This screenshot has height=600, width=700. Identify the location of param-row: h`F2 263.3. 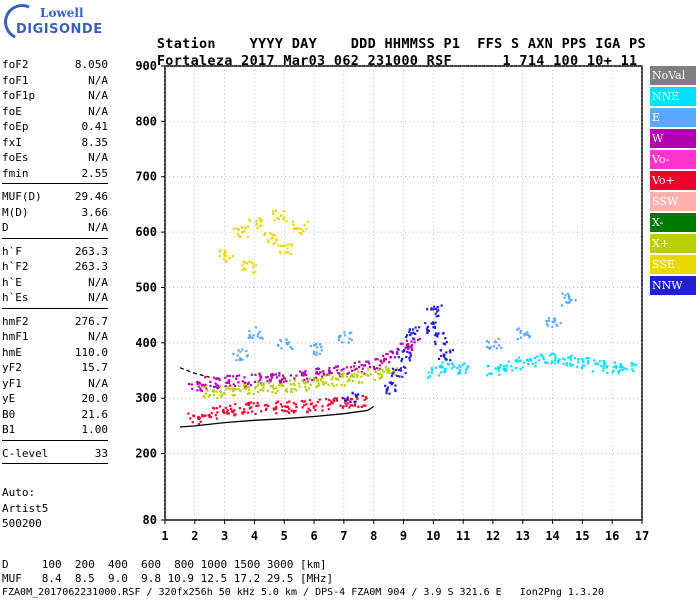
(55, 268).